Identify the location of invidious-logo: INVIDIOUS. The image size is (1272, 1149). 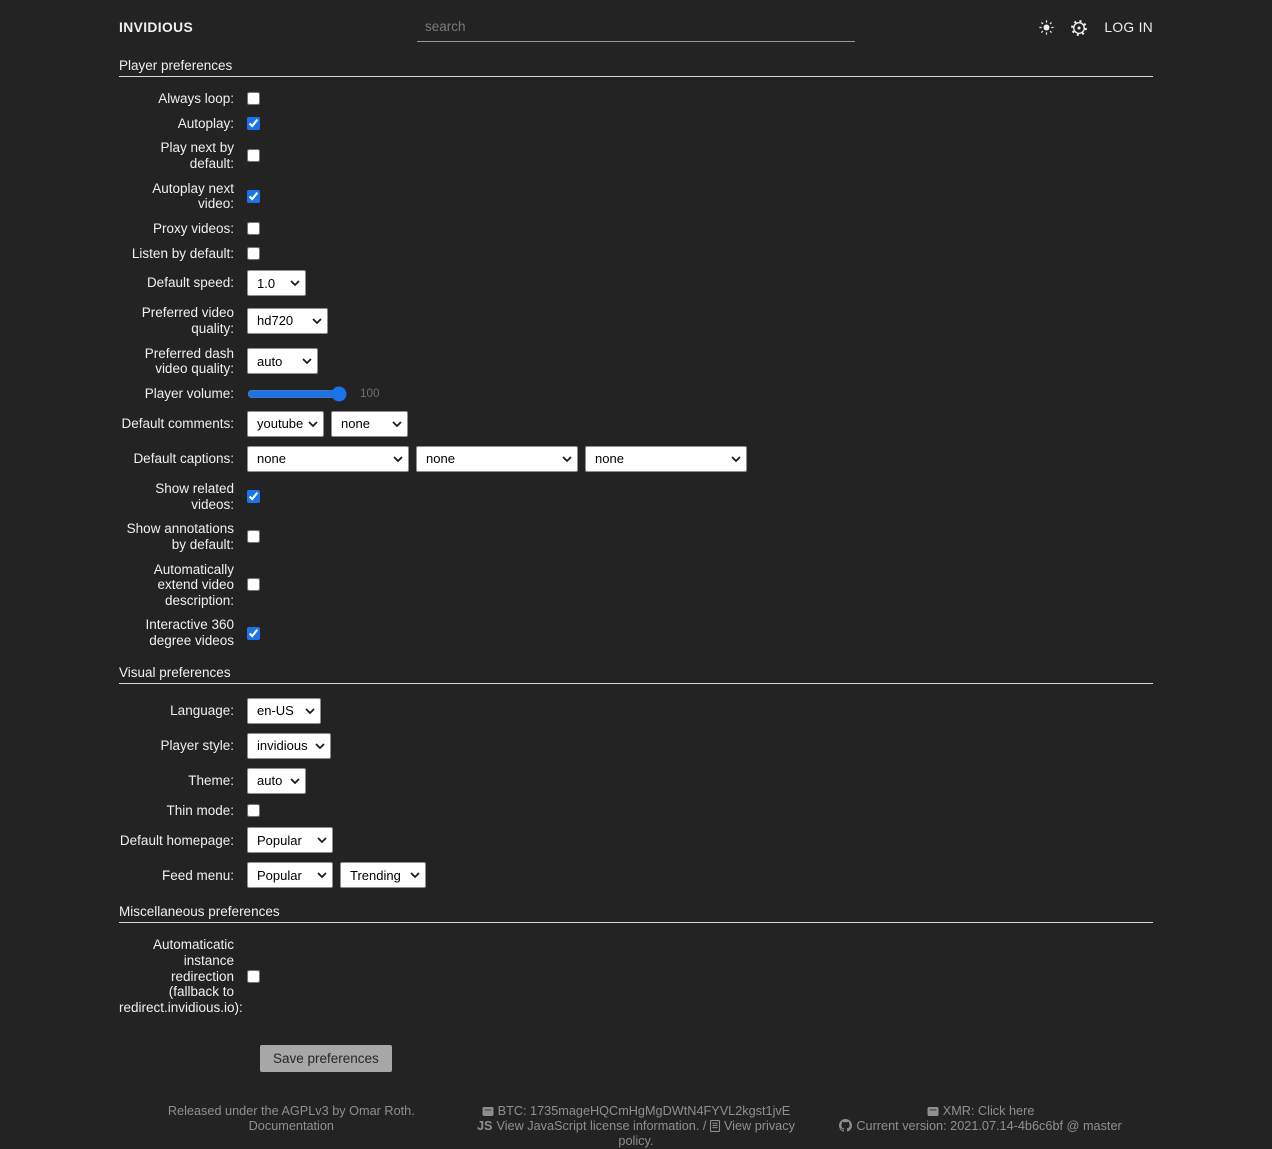
(156, 27).